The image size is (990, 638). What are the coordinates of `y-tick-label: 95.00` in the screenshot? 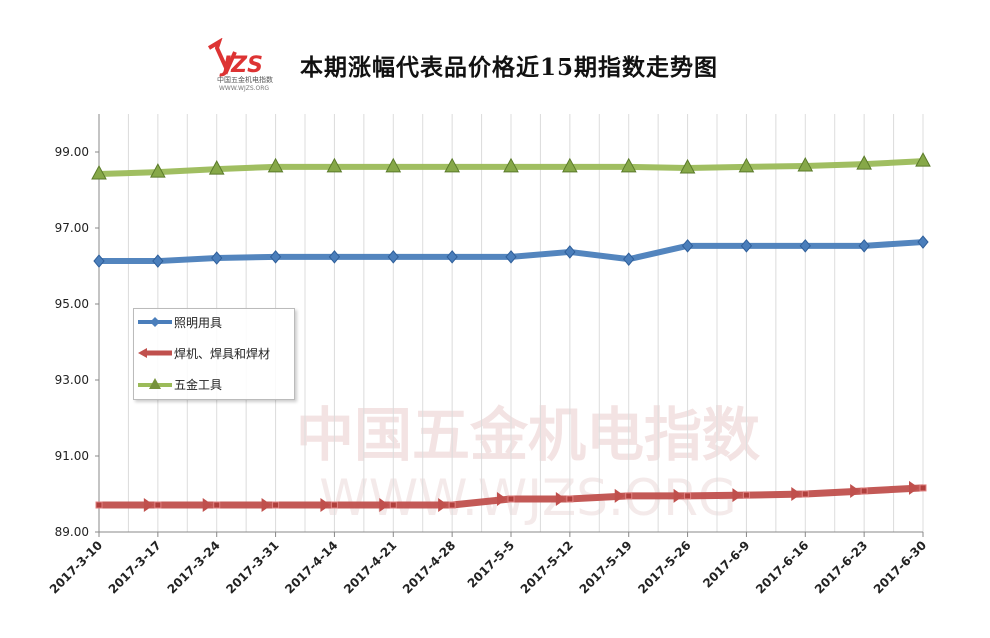 It's located at (72, 304).